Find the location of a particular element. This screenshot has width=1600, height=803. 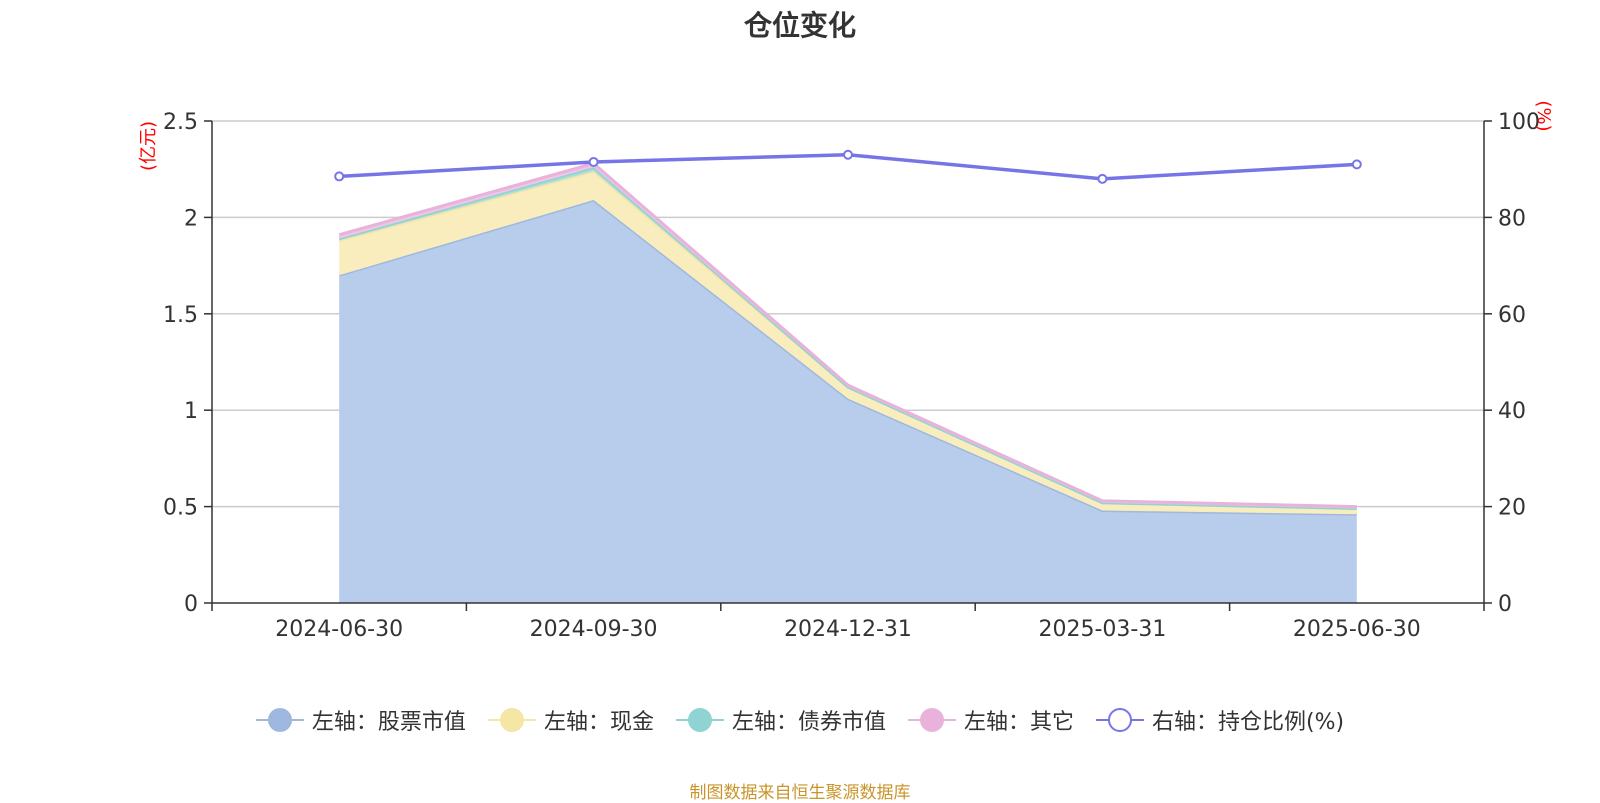

ratio-line-series is located at coordinates (848, 166).